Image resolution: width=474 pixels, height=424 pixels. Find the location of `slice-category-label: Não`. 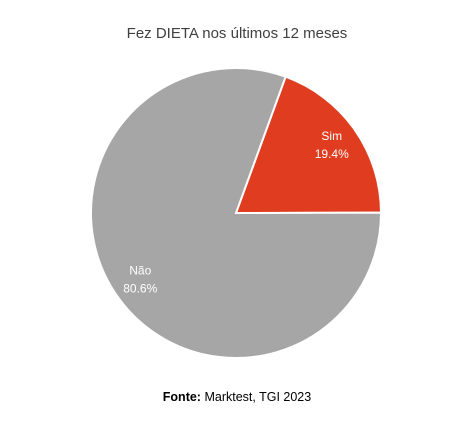

slice-category-label: Não is located at coordinates (140, 270).